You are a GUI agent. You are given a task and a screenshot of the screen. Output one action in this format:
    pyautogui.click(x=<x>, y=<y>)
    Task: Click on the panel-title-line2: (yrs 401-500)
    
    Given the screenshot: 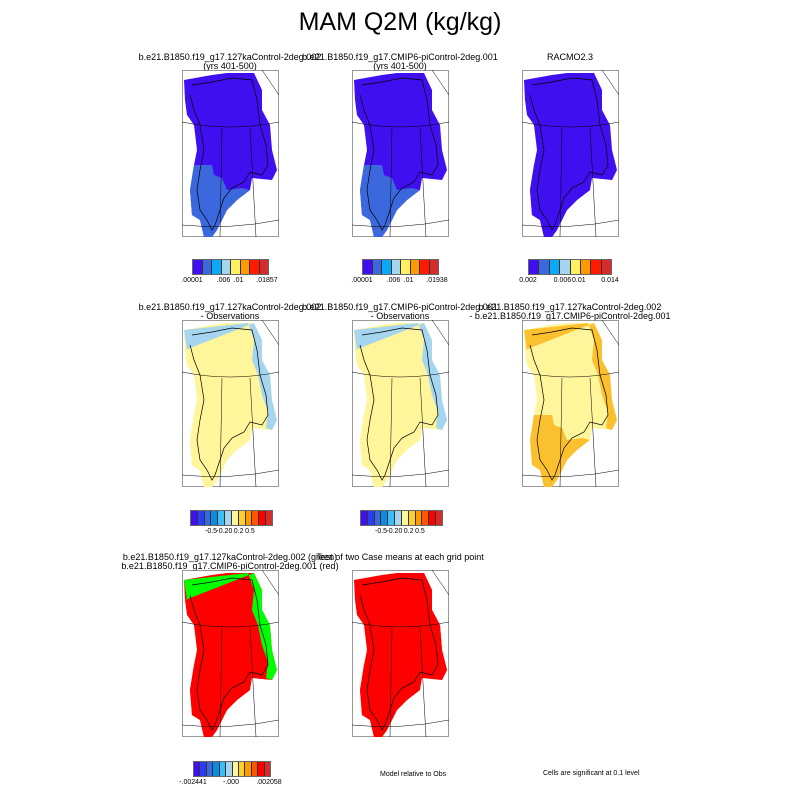 What is the action you would take?
    pyautogui.click(x=230, y=66)
    